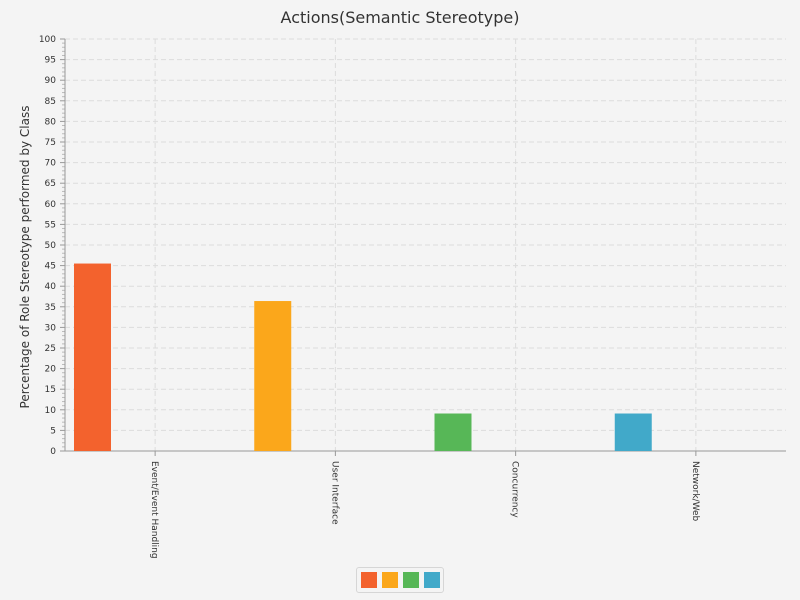  I want to click on chart-title: Actions(Semantic Stereotype), so click(400, 17).